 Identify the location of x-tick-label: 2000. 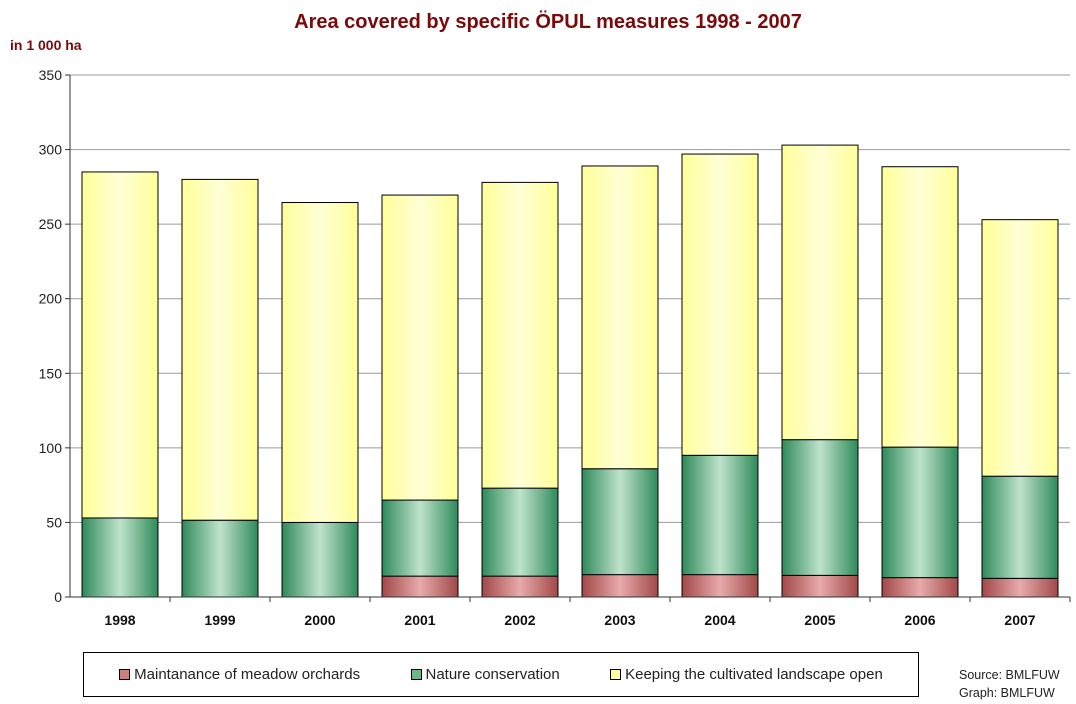
(319, 620).